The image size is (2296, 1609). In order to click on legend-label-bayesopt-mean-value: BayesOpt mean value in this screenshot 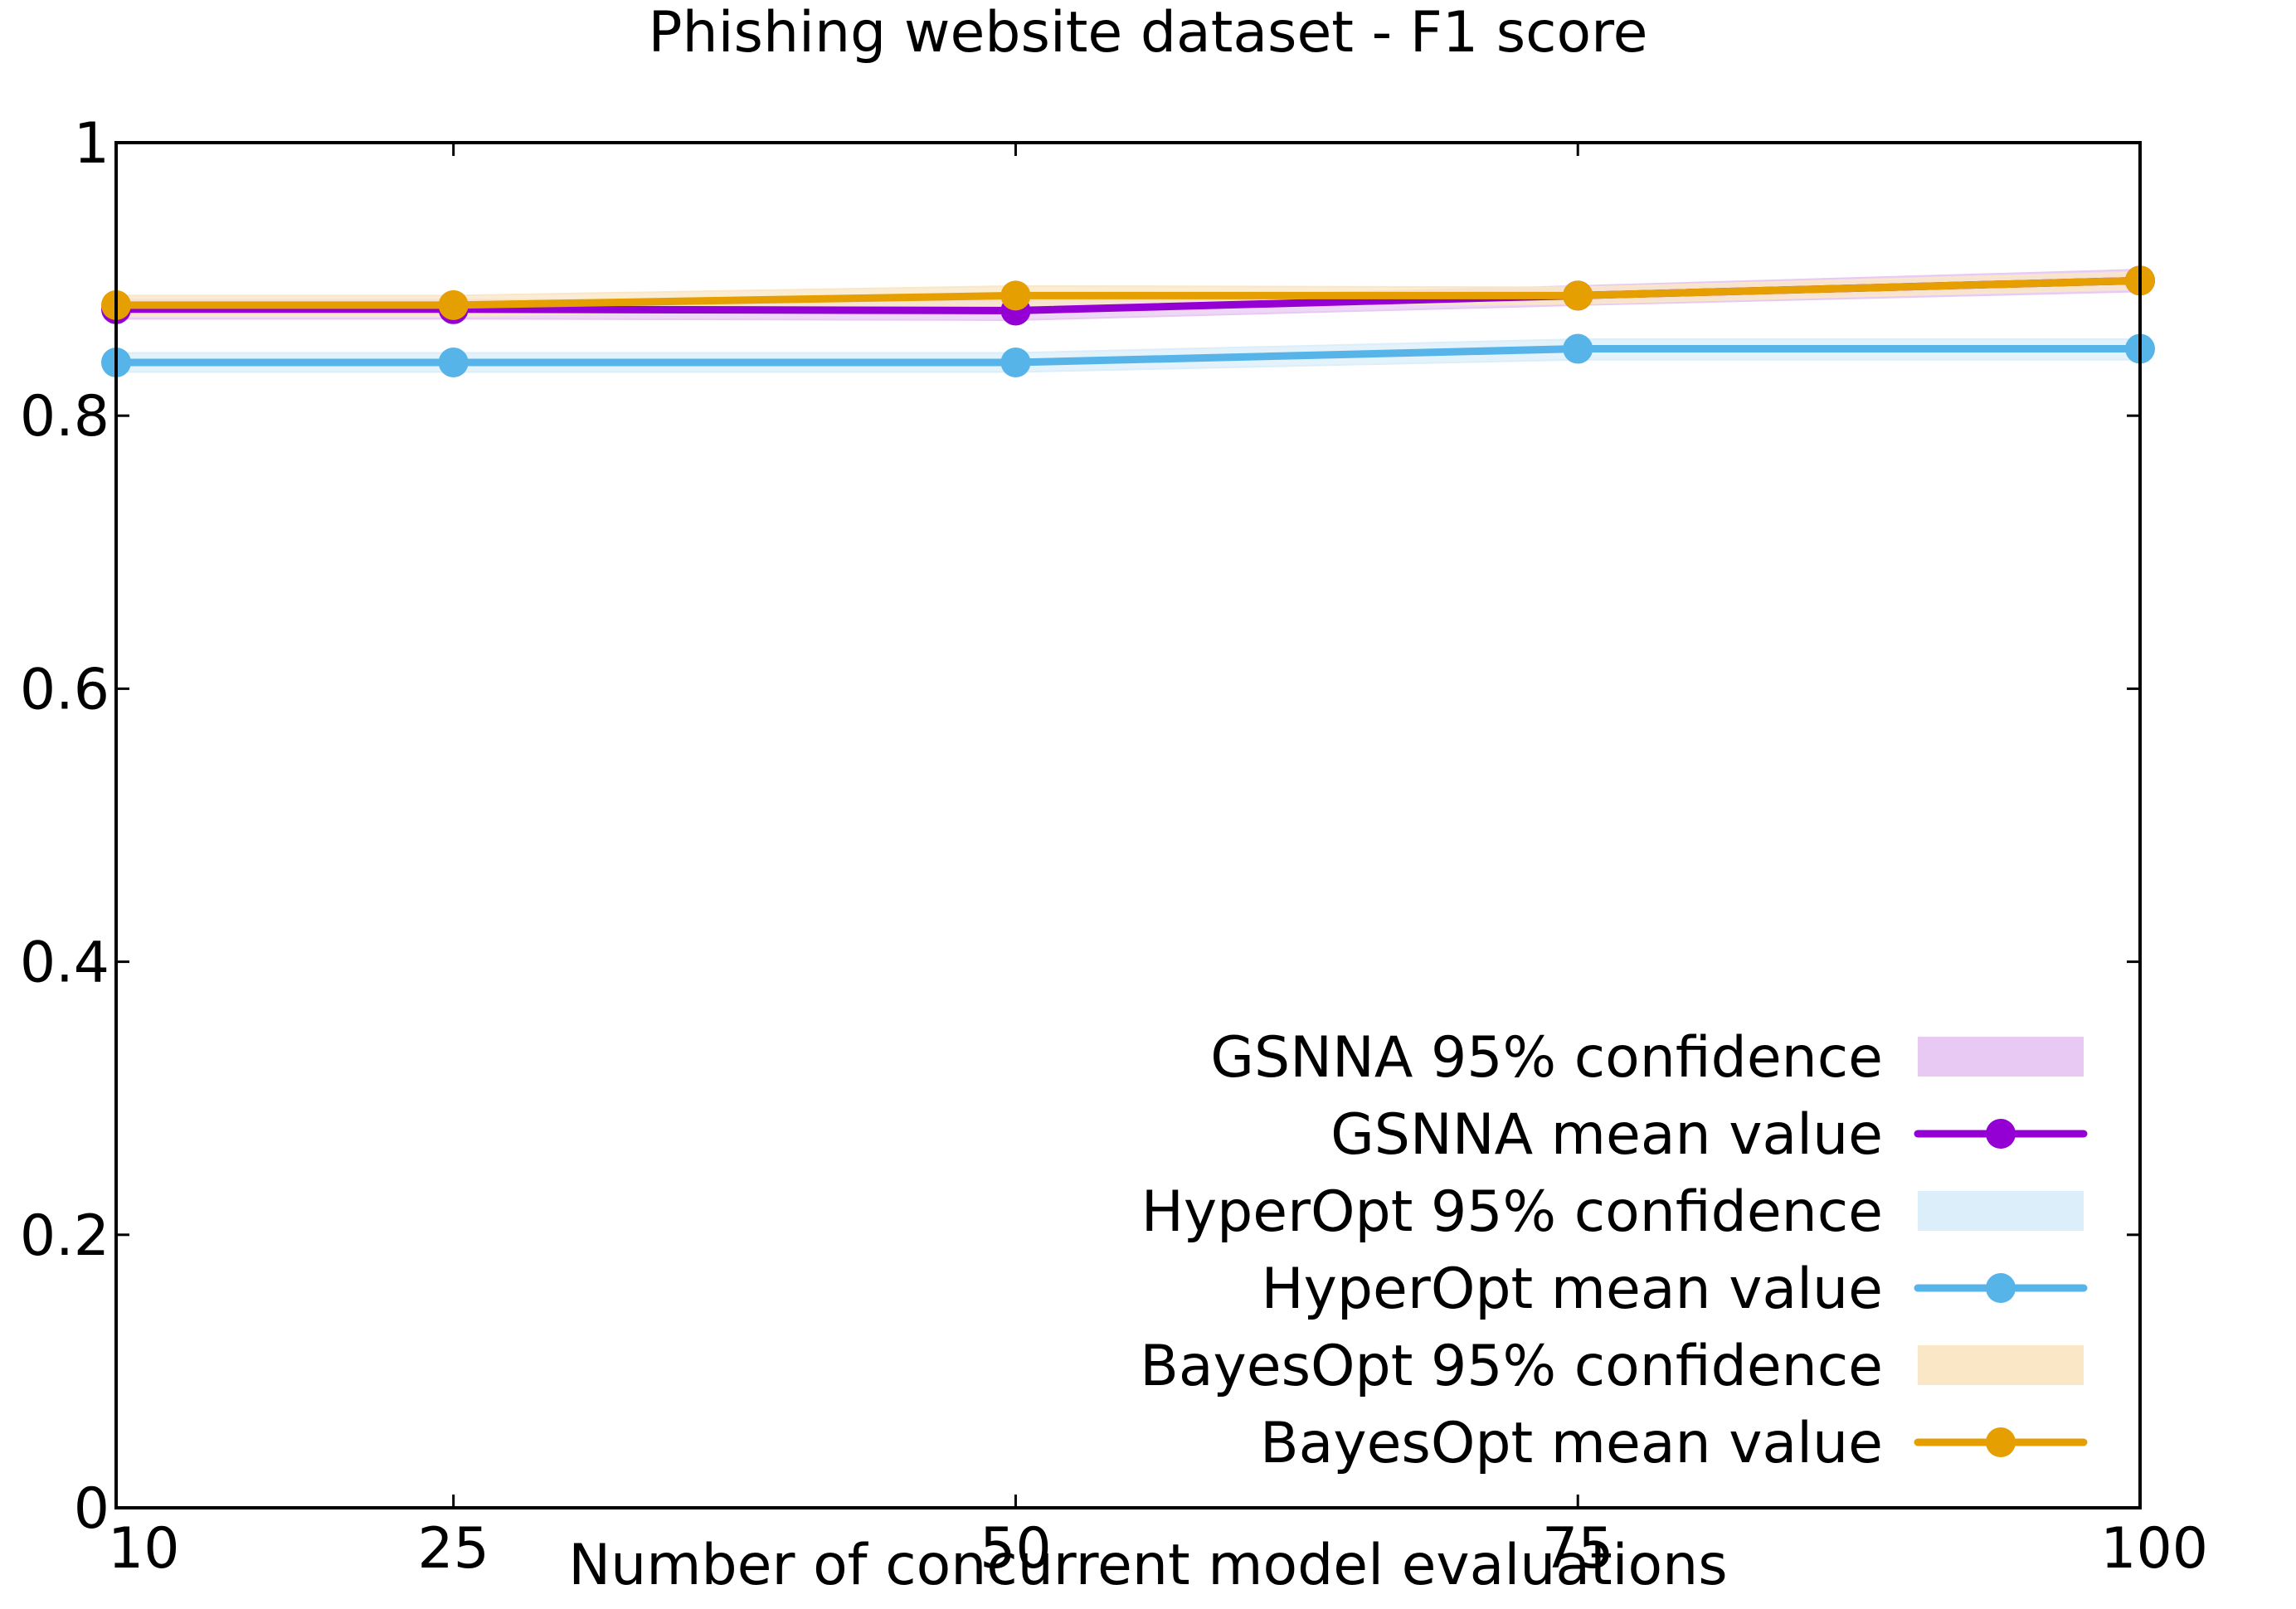, I will do `click(1572, 1444)`.